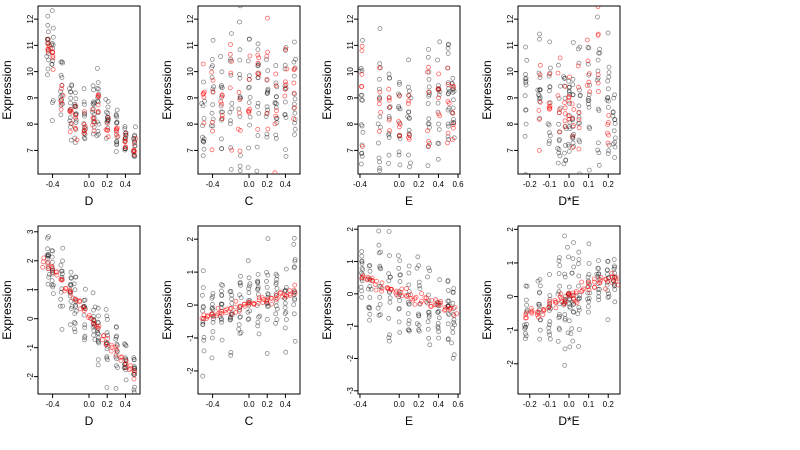 This screenshot has width=800, height=450. I want to click on x-tick-label: 0.1, so click(589, 184).